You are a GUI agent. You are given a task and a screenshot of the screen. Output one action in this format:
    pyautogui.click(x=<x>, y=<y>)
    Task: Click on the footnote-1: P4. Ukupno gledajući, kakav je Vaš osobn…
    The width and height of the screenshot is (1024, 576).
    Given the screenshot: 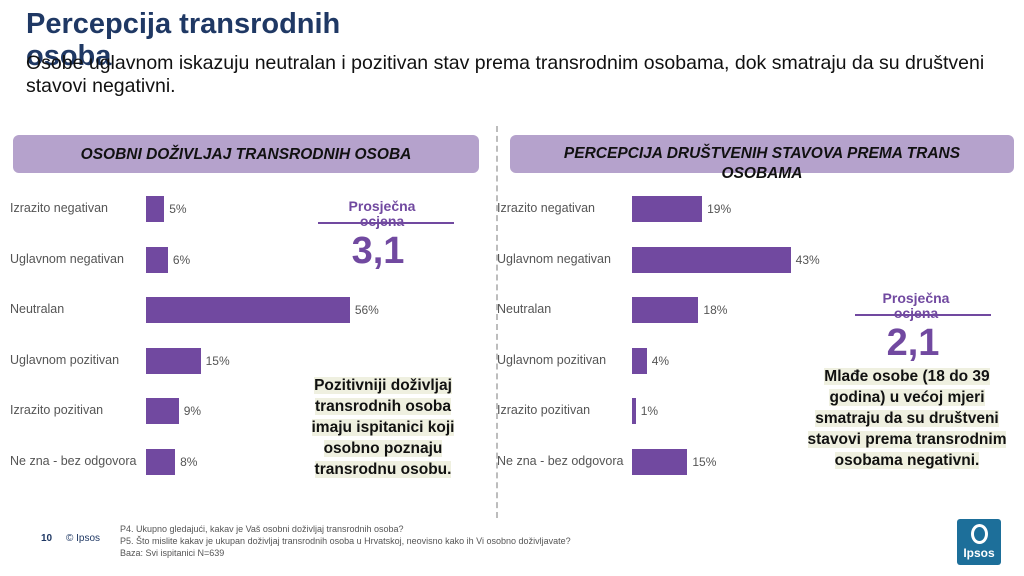 What is the action you would take?
    pyautogui.click(x=262, y=529)
    